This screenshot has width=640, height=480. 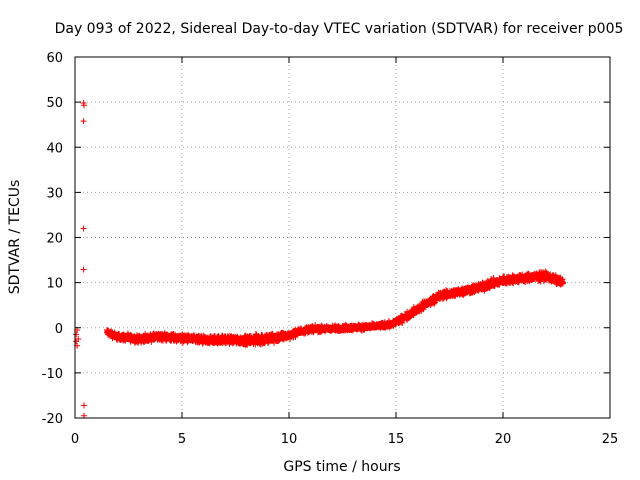 I want to click on y-tick-label: 40, so click(x=54, y=148).